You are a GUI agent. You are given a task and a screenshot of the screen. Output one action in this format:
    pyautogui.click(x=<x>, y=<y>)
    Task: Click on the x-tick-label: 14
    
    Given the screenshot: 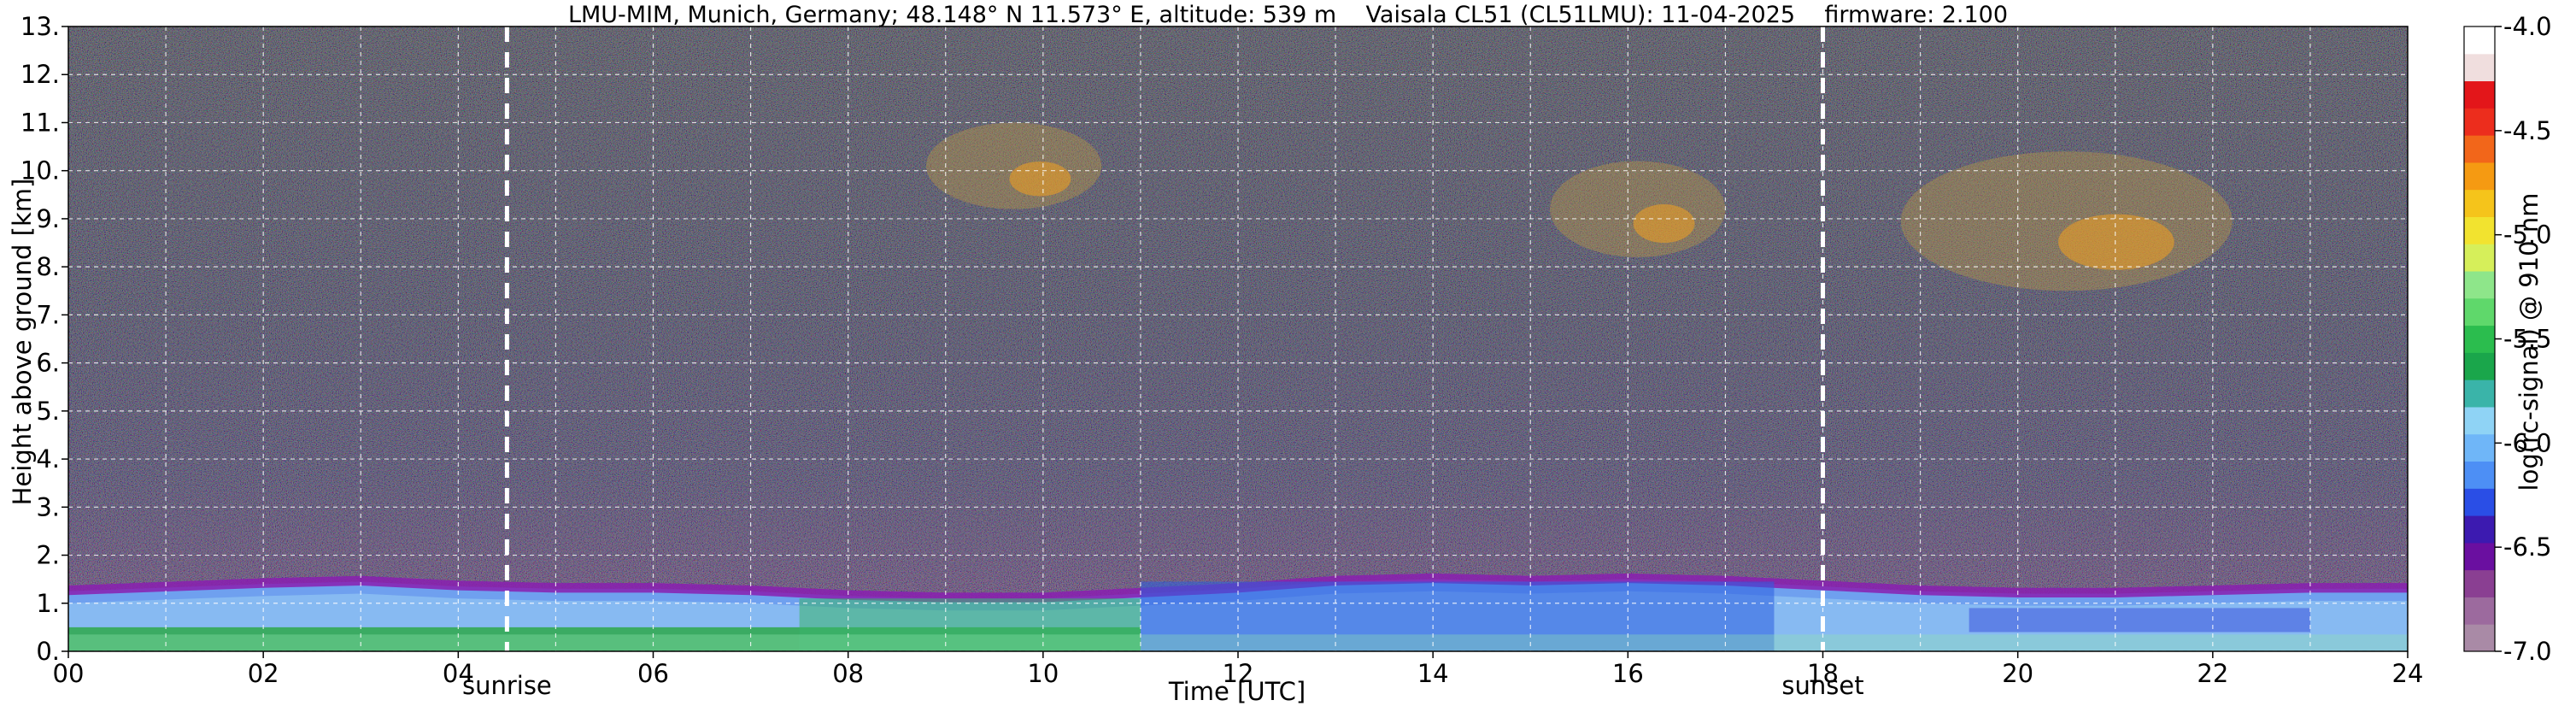 What is the action you would take?
    pyautogui.click(x=1433, y=673)
    